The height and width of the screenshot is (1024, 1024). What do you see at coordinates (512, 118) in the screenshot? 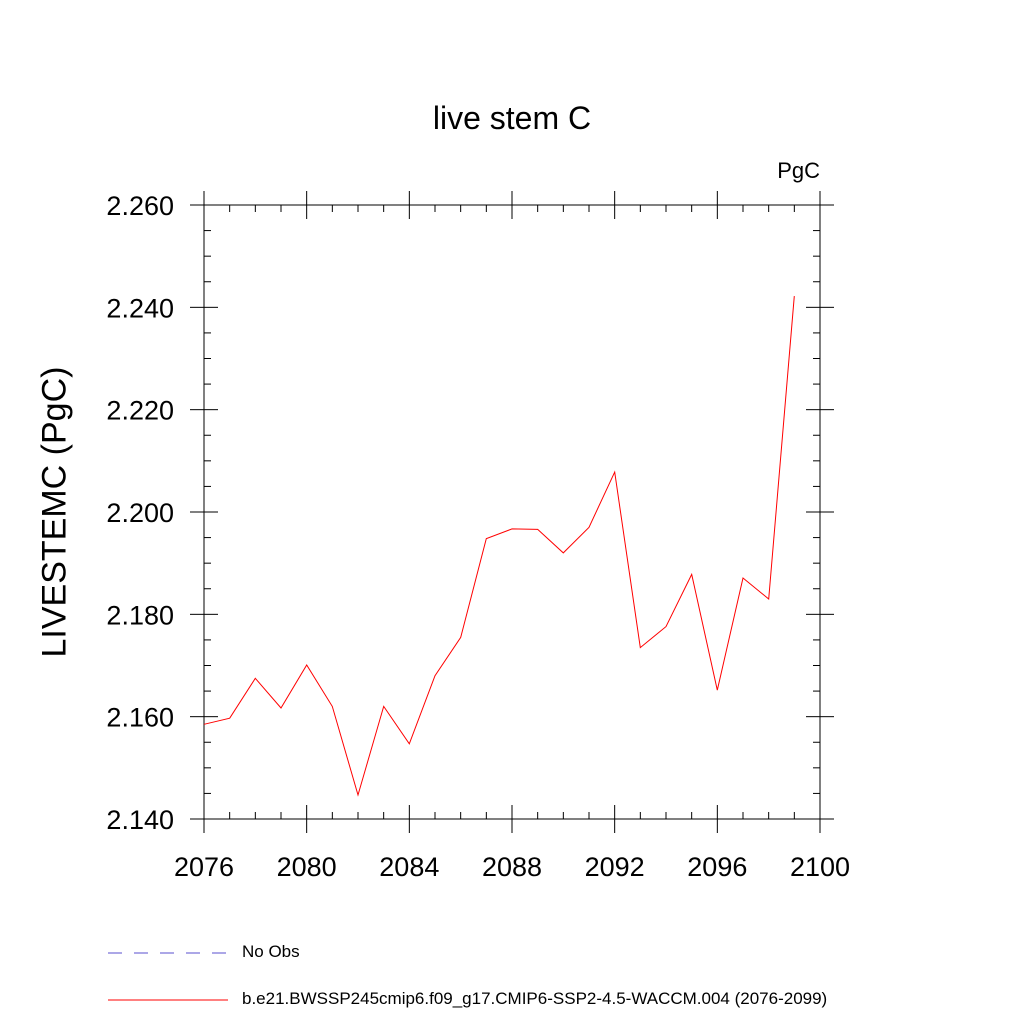
I see `chart-title: live stem C` at bounding box center [512, 118].